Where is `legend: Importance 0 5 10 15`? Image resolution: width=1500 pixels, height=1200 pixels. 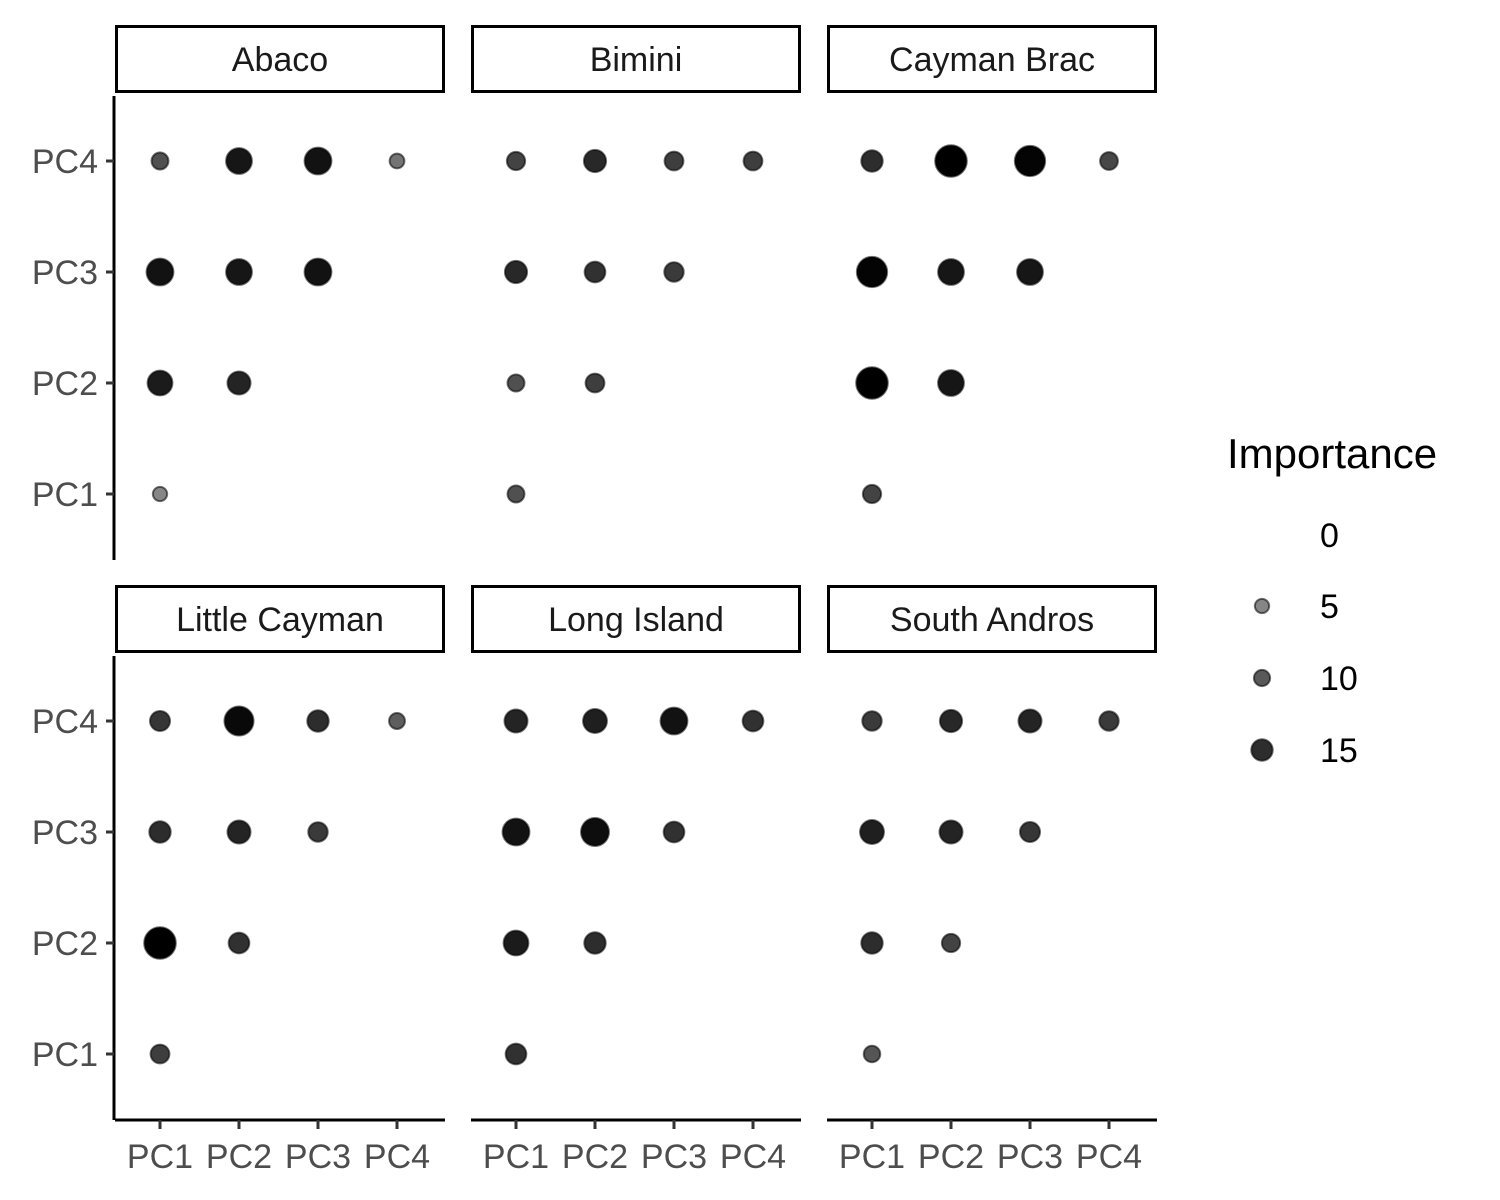 legend: Importance 0 5 10 15 is located at coordinates (1332, 600).